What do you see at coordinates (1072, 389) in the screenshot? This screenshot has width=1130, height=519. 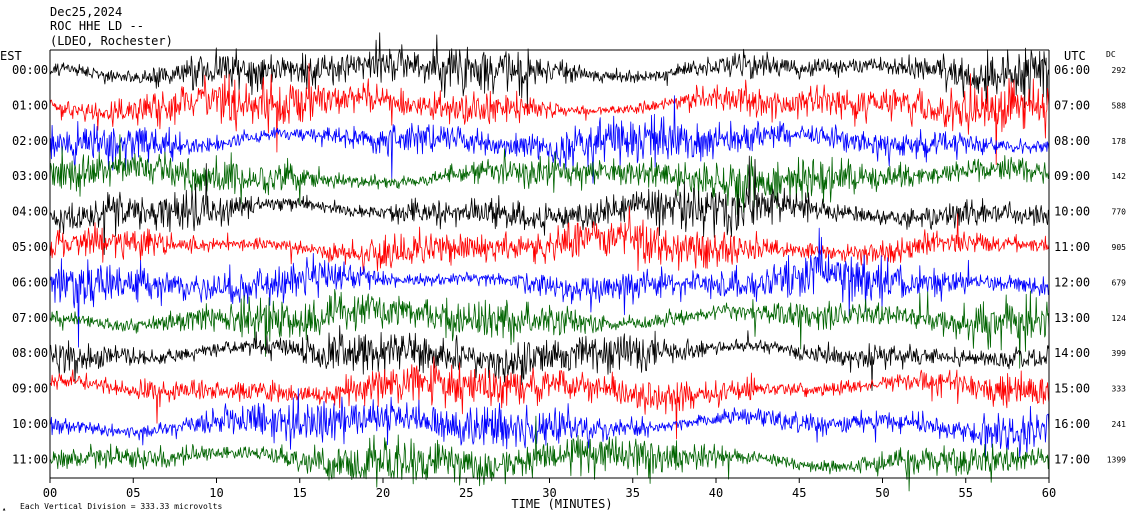 I see `utc-hour-label: 15:00` at bounding box center [1072, 389].